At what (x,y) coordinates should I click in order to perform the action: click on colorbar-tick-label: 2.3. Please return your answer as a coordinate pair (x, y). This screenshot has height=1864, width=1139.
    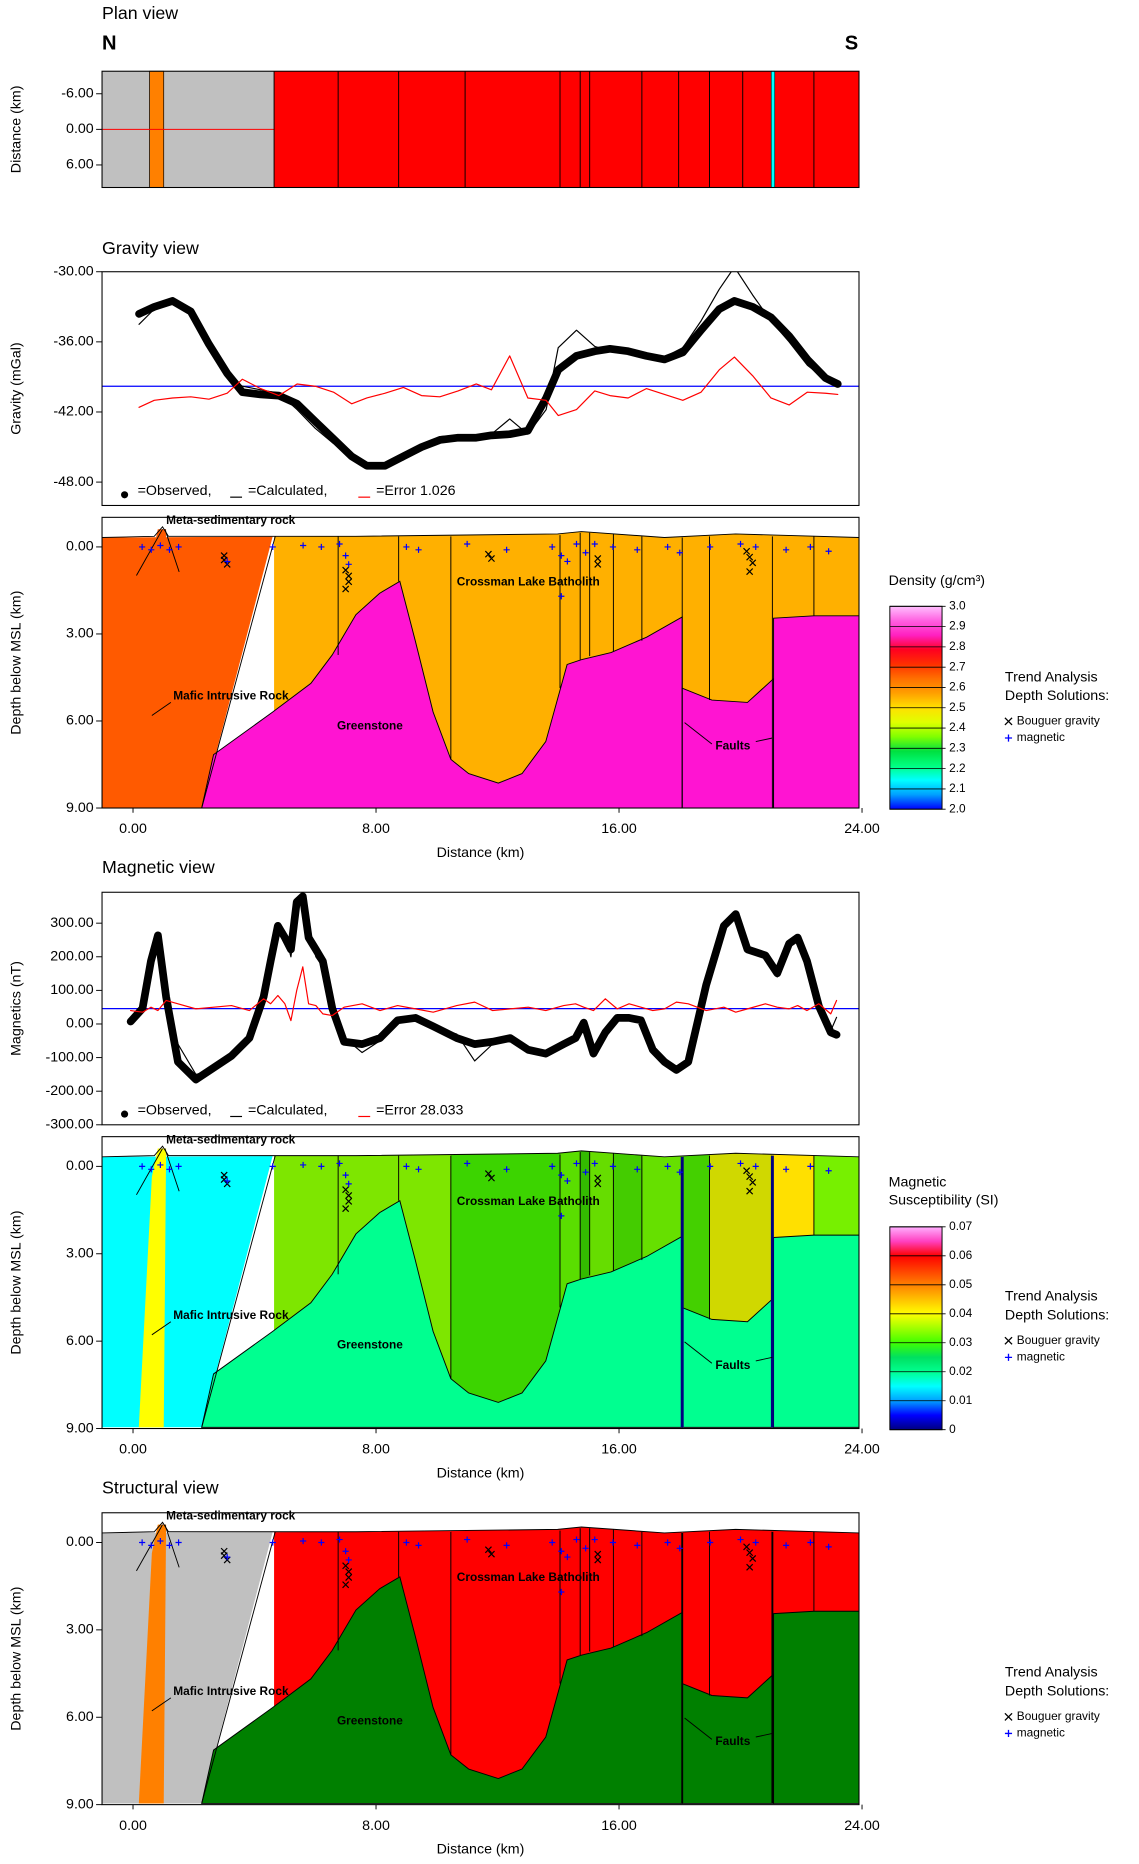
    Looking at the image, I should click on (957, 747).